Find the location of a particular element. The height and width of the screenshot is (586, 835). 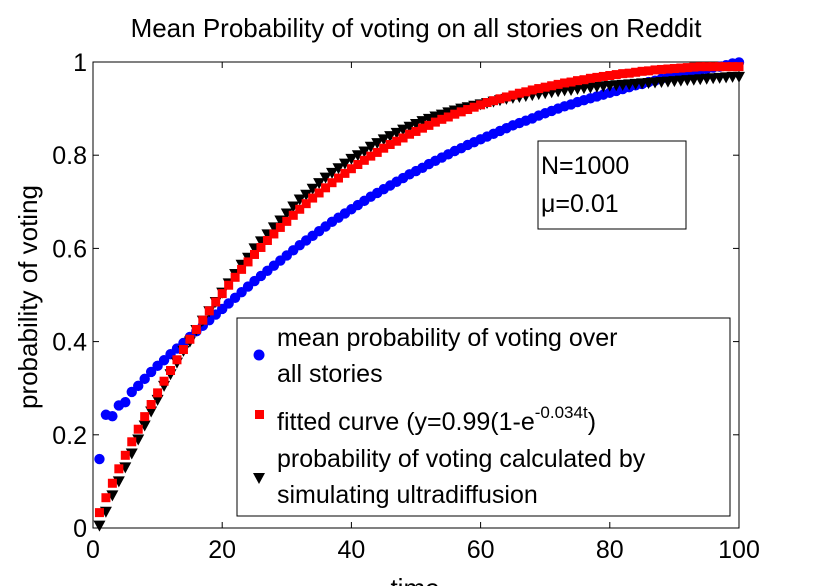

legend-entry-3-line-1: probability of voting calculated by is located at coordinates (461, 459).